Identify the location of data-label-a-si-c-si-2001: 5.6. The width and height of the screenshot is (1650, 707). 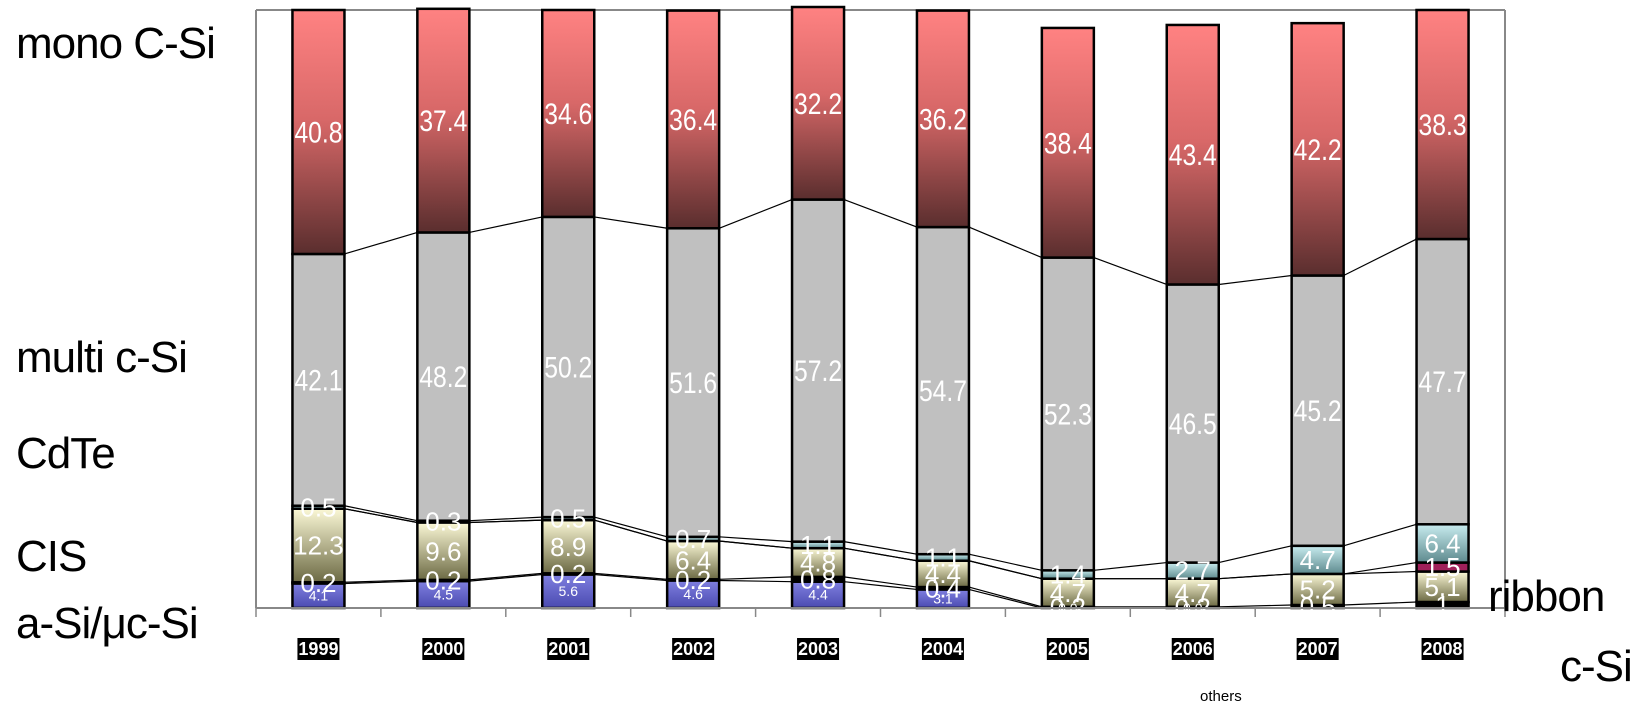
(569, 591).